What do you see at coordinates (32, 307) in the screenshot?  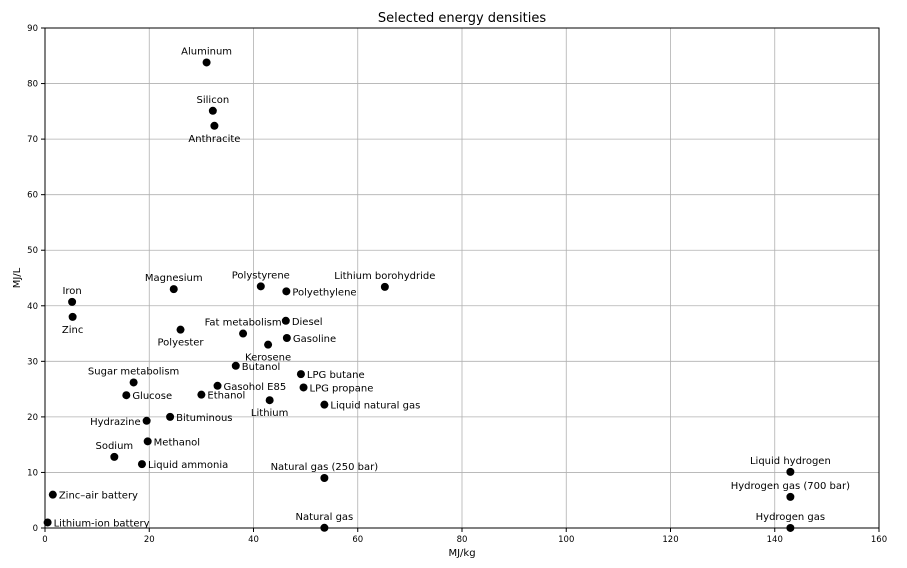 I see `y-tick-label: 40` at bounding box center [32, 307].